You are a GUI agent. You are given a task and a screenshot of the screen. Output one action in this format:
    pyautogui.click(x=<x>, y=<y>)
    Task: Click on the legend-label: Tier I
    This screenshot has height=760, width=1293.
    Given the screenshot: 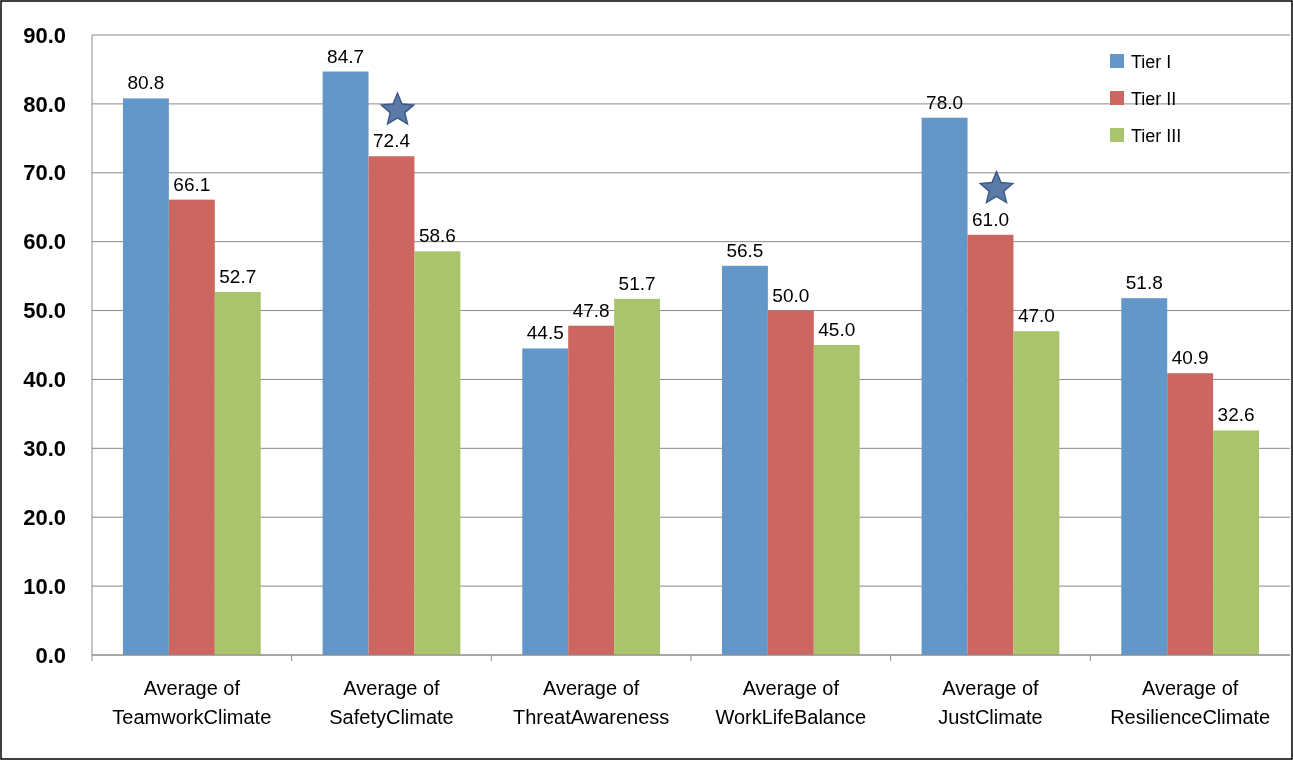 What is the action you would take?
    pyautogui.click(x=1151, y=62)
    